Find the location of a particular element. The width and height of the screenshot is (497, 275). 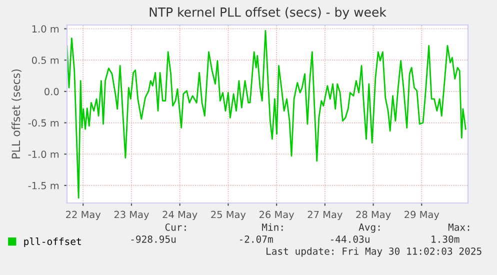

x-tick-label: 22 May is located at coordinates (83, 215).